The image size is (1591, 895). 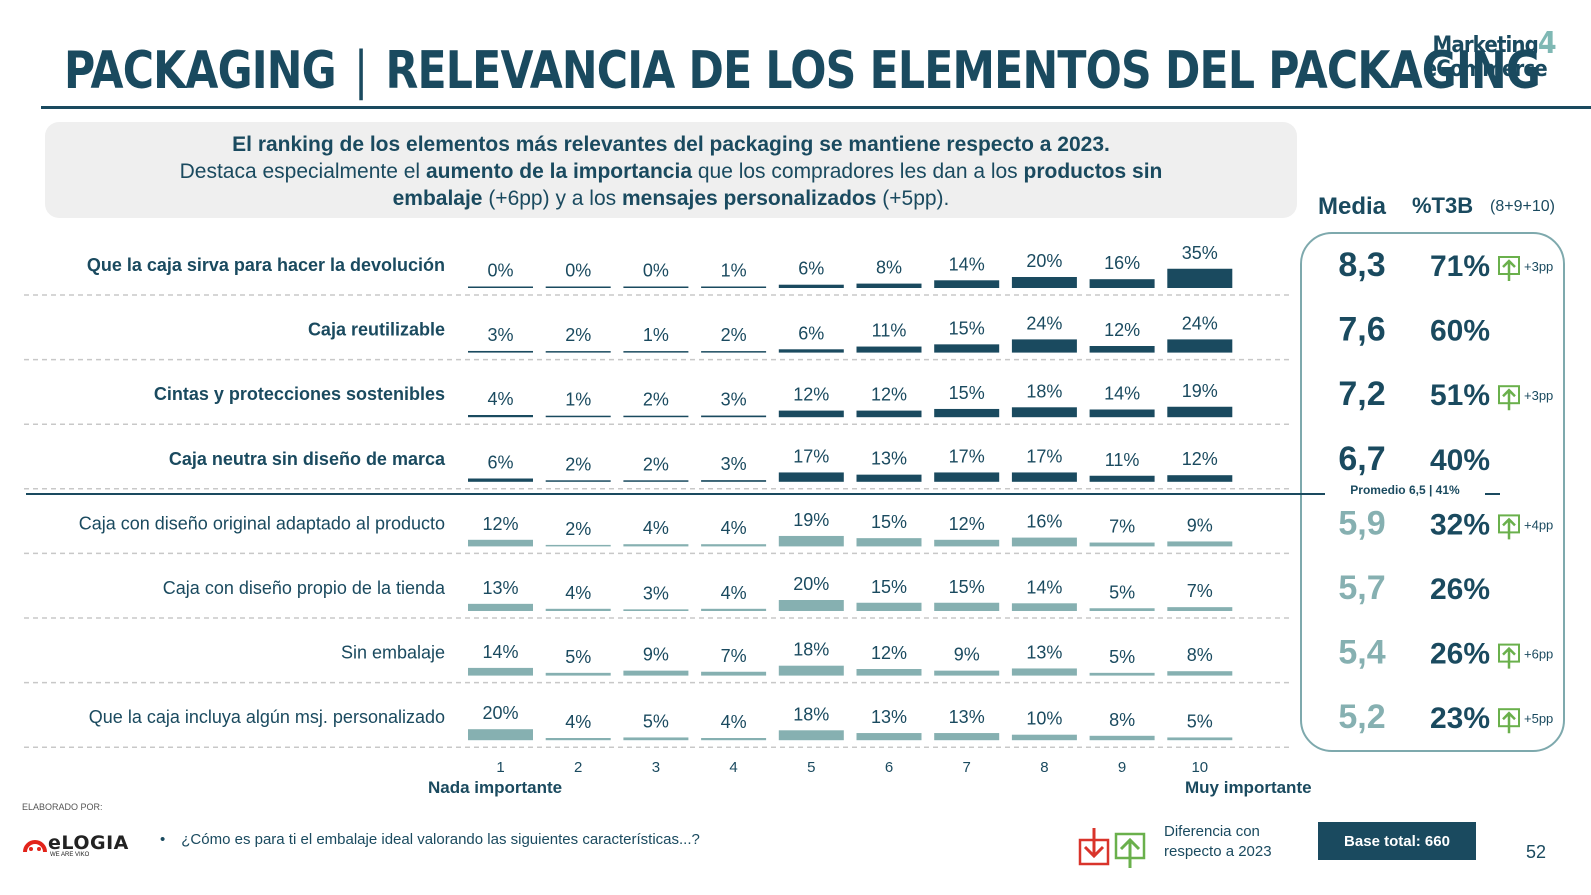 What do you see at coordinates (656, 335) in the screenshot?
I see `bar-value-label: 1%` at bounding box center [656, 335].